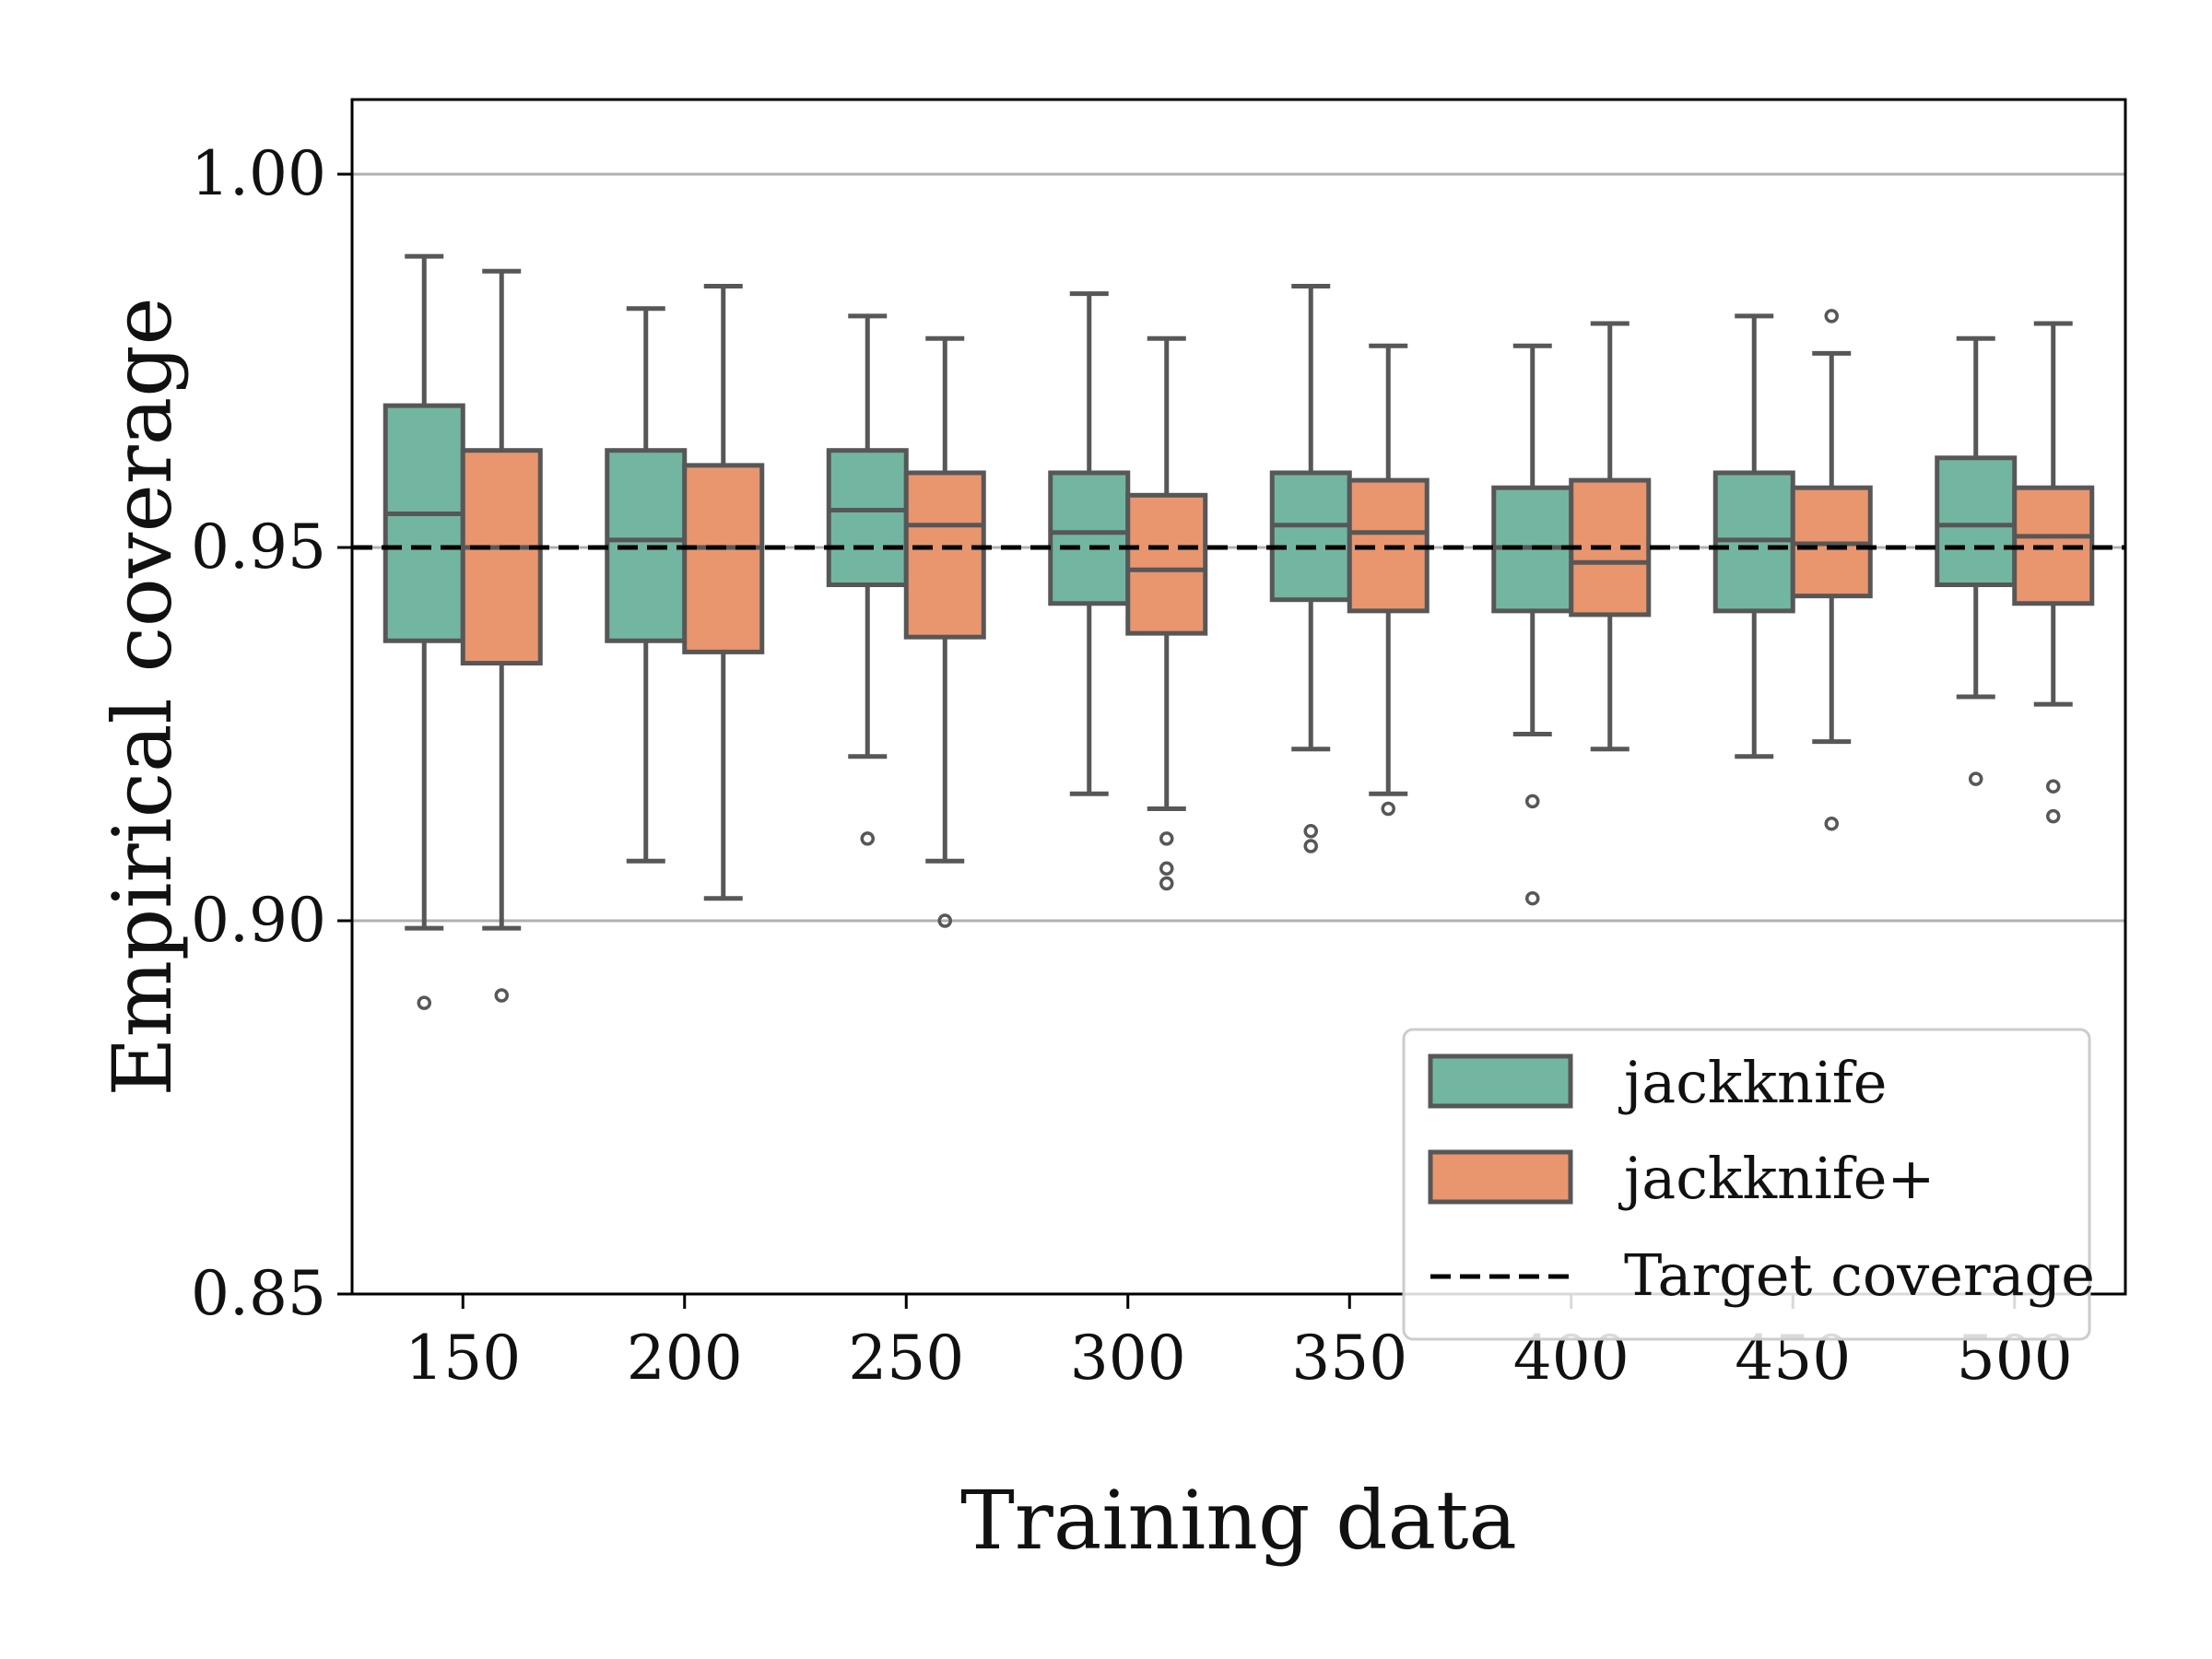  I want to click on y-axis-label: Empirical coverage, so click(142, 696).